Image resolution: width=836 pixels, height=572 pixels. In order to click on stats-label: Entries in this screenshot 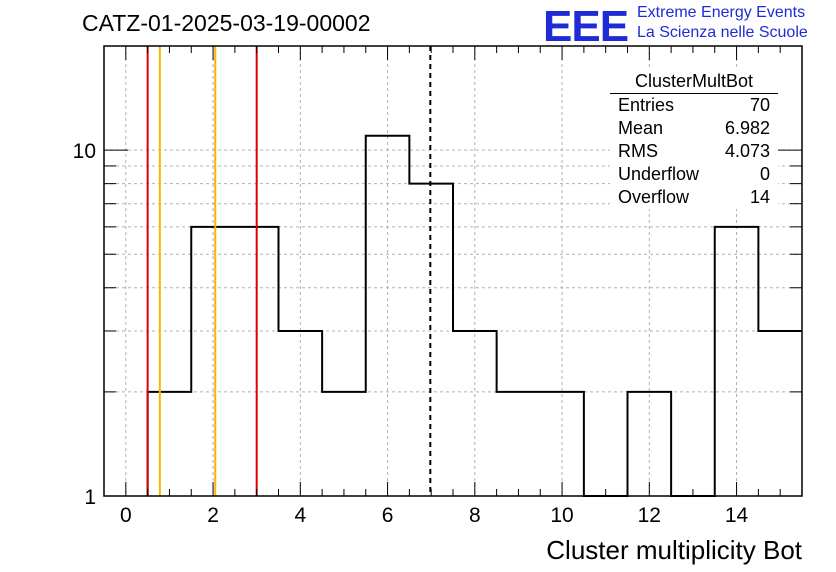, I will do `click(646, 105)`.